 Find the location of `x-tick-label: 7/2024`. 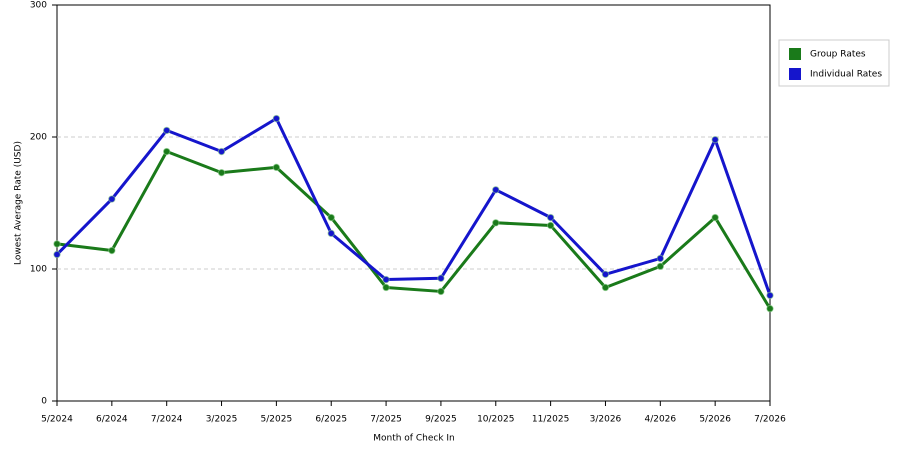

x-tick-label: 7/2024 is located at coordinates (167, 420).